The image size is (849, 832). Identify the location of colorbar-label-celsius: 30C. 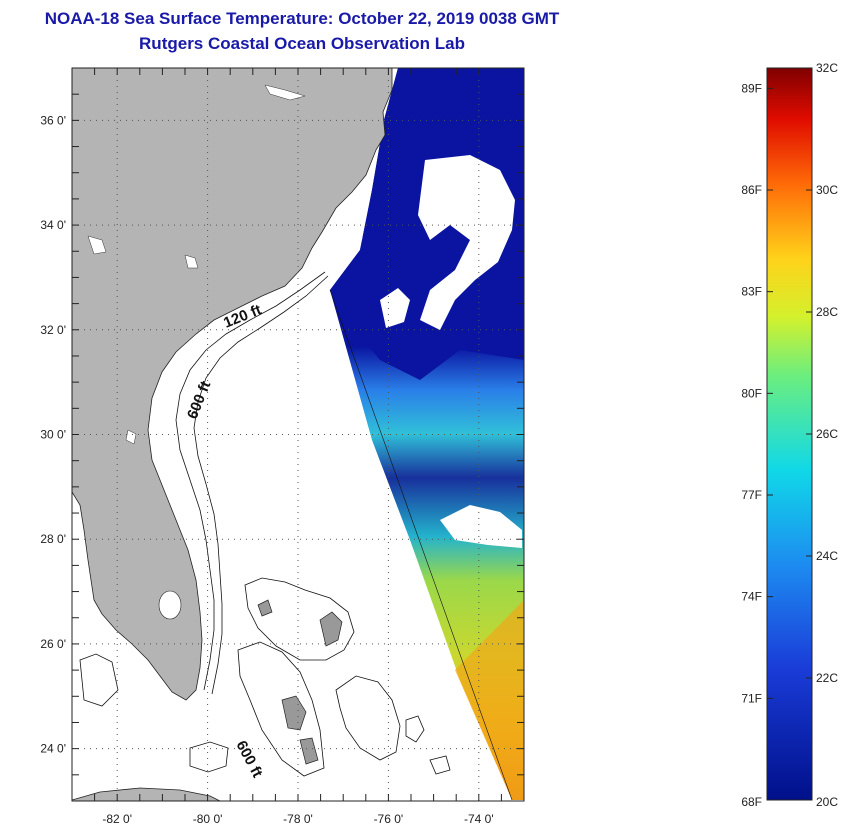
(827, 190).